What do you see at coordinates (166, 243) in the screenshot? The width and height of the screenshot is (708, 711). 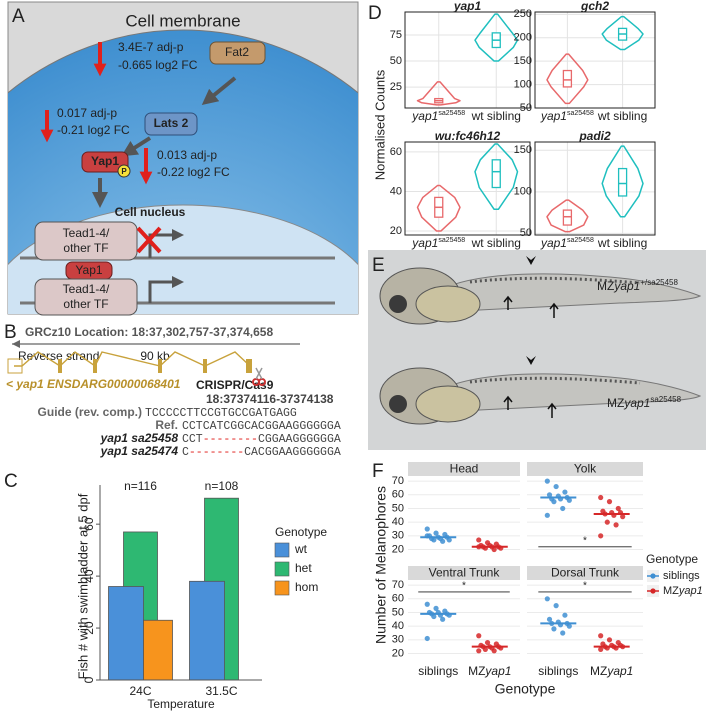 I see `transcription-arrow` at bounding box center [166, 243].